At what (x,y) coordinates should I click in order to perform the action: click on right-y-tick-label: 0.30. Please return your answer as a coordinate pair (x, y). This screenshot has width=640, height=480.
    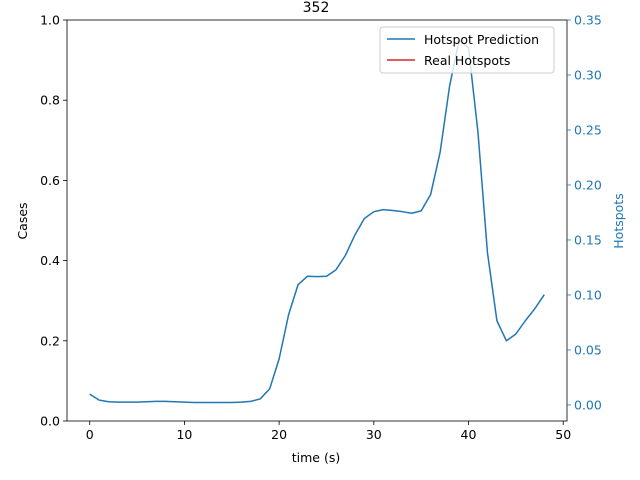
    Looking at the image, I should click on (588, 74).